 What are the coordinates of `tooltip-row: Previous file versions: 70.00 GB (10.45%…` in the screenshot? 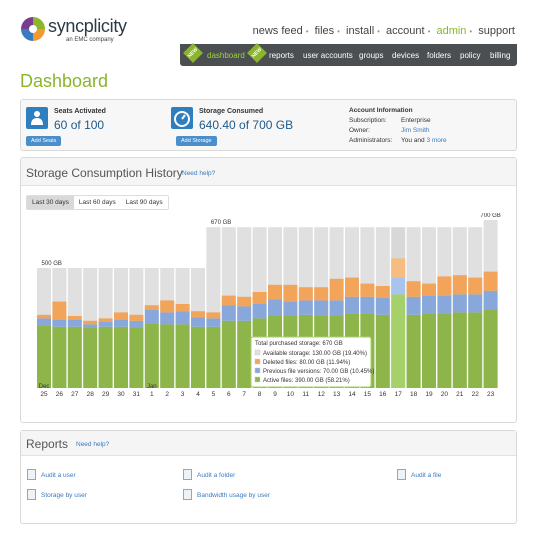 It's located at (318, 372).